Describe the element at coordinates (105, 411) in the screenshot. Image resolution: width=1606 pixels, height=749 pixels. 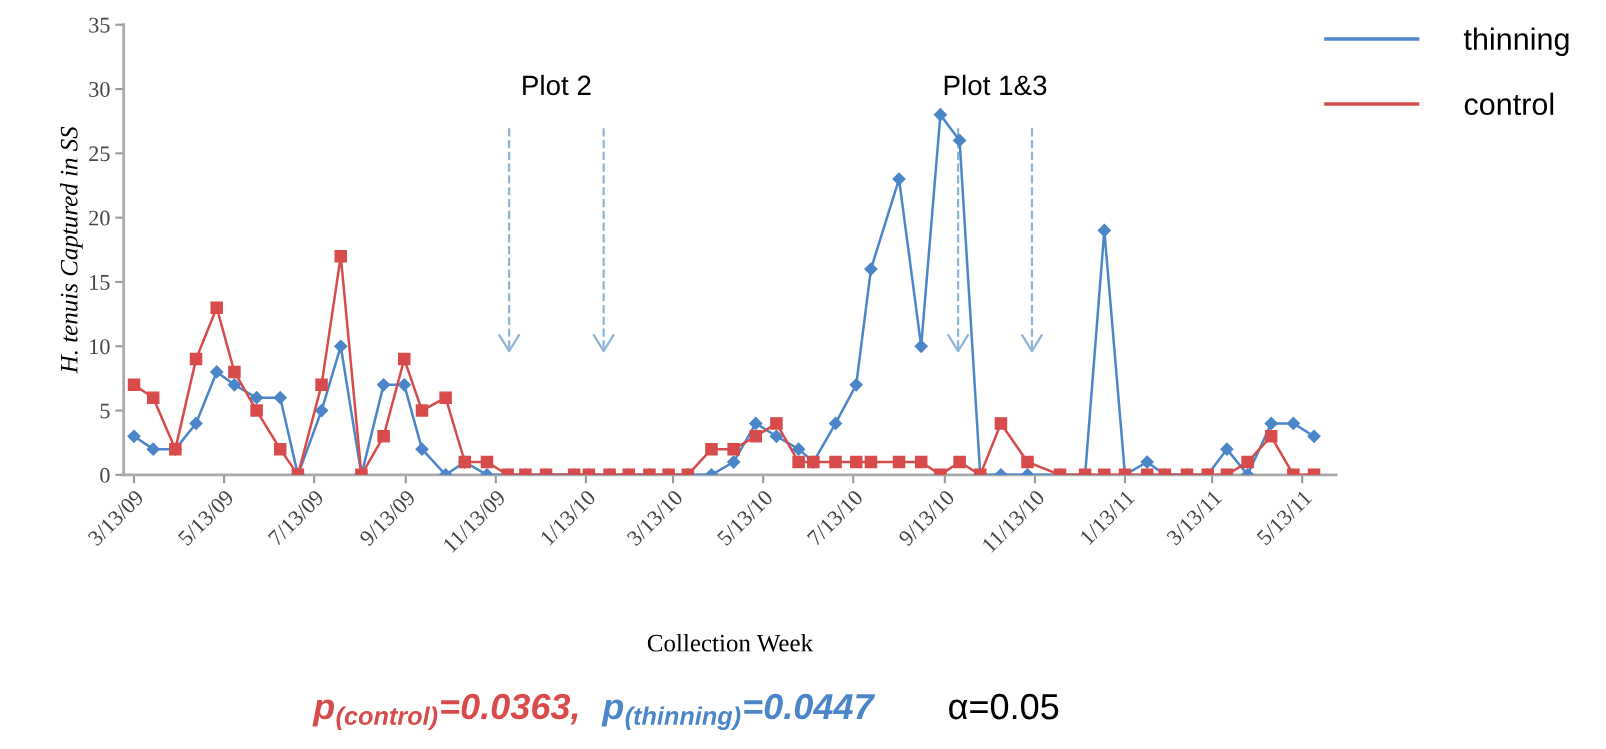
I see `y-tick-label: 5` at that location.